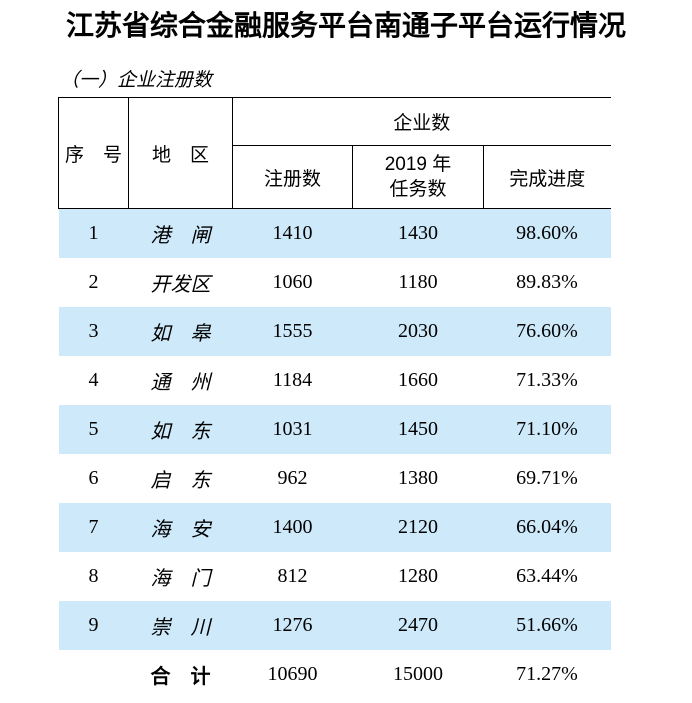 The image size is (692, 703). Describe the element at coordinates (335, 380) in the screenshot. I see `table-row: 4 通 州 1184 1660 71.33%` at that location.